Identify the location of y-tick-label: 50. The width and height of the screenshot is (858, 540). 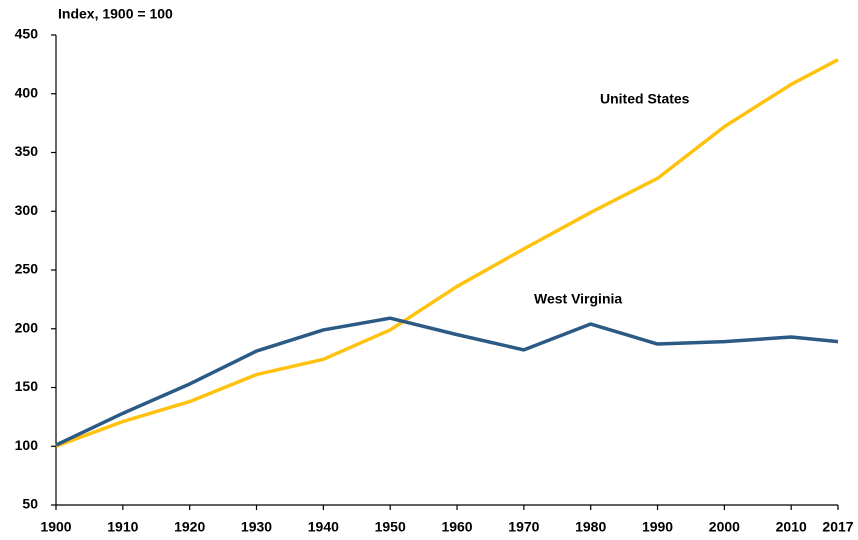
(30, 504).